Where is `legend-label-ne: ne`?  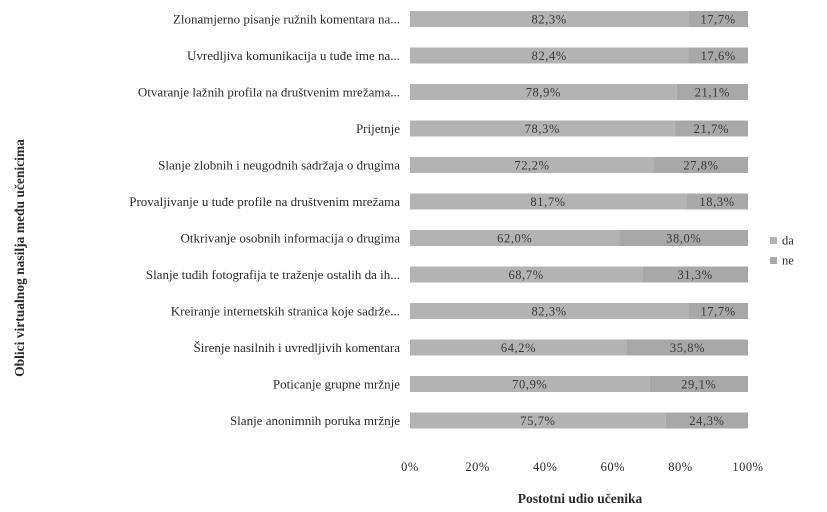
legend-label-ne: ne is located at coordinates (788, 261).